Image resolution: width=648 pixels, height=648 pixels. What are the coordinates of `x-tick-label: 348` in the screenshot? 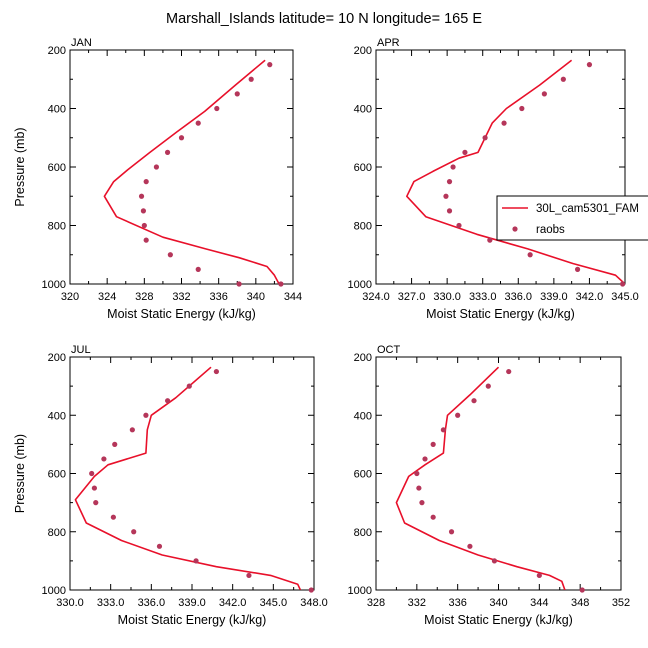 It's located at (580, 603).